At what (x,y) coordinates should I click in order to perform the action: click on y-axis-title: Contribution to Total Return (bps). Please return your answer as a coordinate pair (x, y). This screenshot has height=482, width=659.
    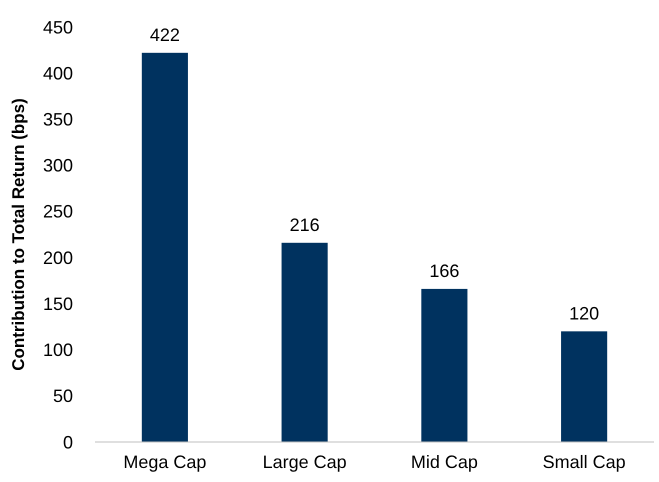
    Looking at the image, I should click on (18, 234).